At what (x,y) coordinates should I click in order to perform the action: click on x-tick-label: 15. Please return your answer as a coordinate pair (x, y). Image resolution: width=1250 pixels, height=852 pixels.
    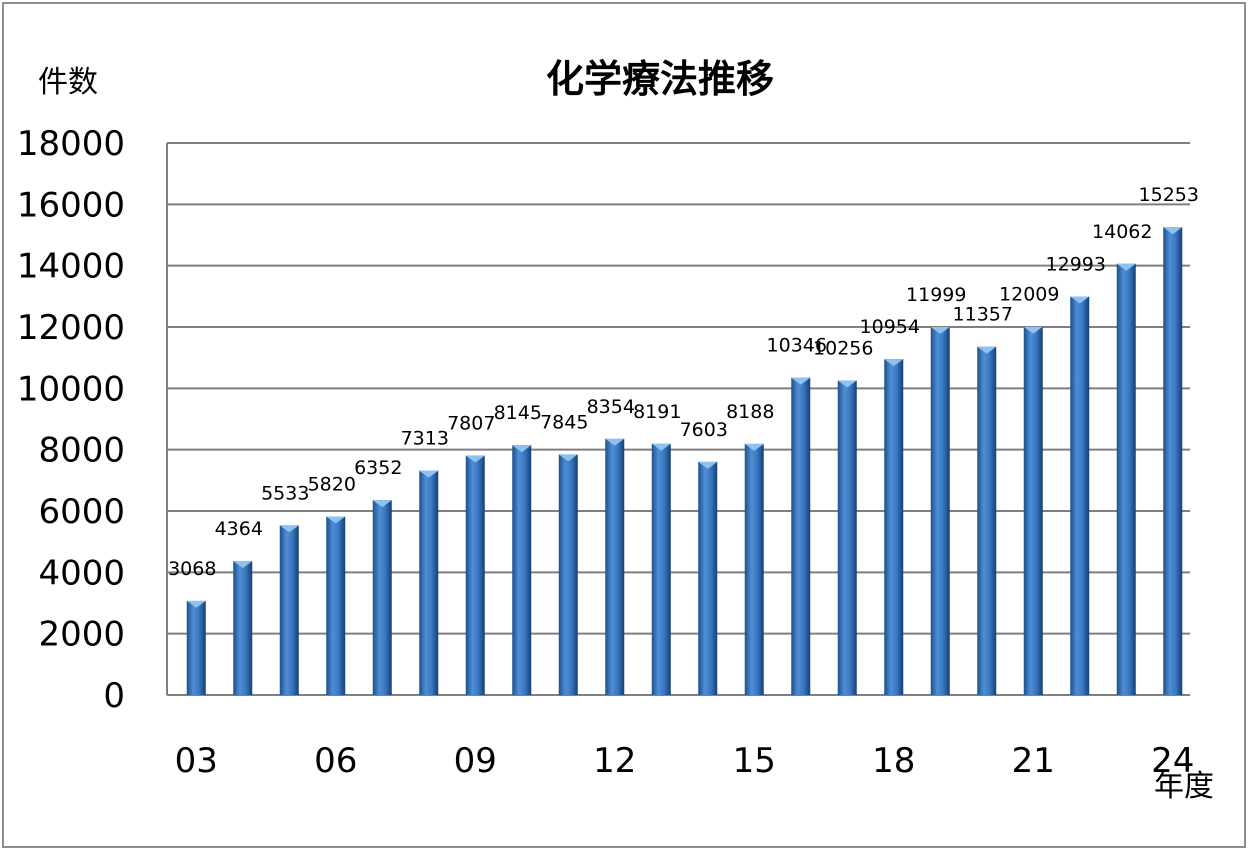
    Looking at the image, I should click on (754, 761).